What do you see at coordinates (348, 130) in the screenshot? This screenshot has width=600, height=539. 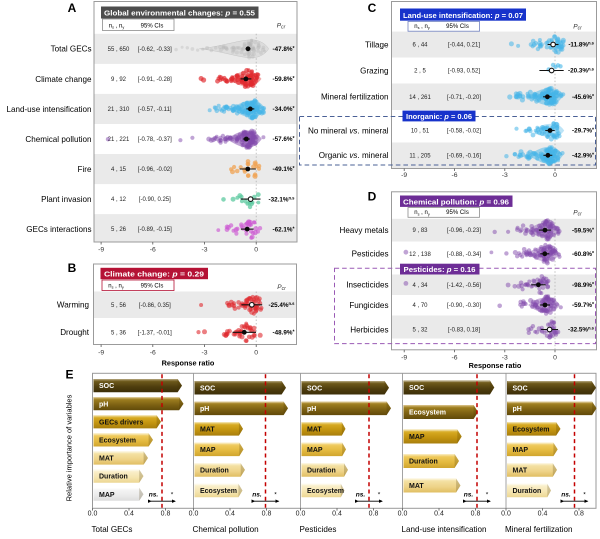 I see `svg-text: No mineral vs. mineral` at bounding box center [348, 130].